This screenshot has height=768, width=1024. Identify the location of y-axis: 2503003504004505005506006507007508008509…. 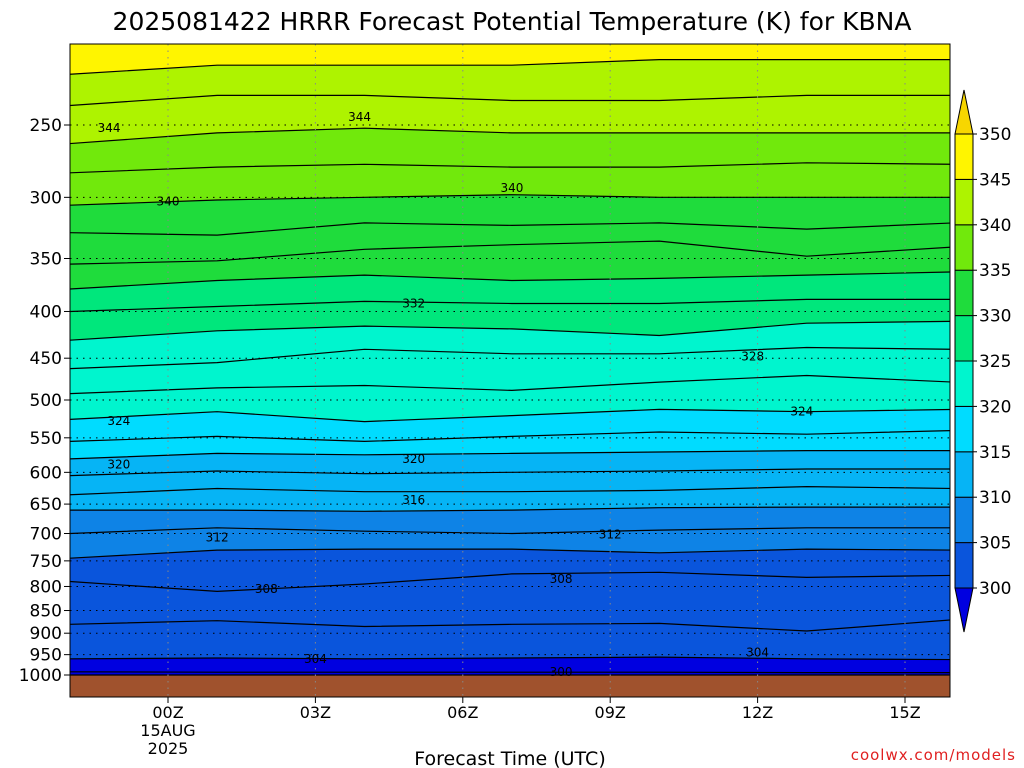
(44, 401).